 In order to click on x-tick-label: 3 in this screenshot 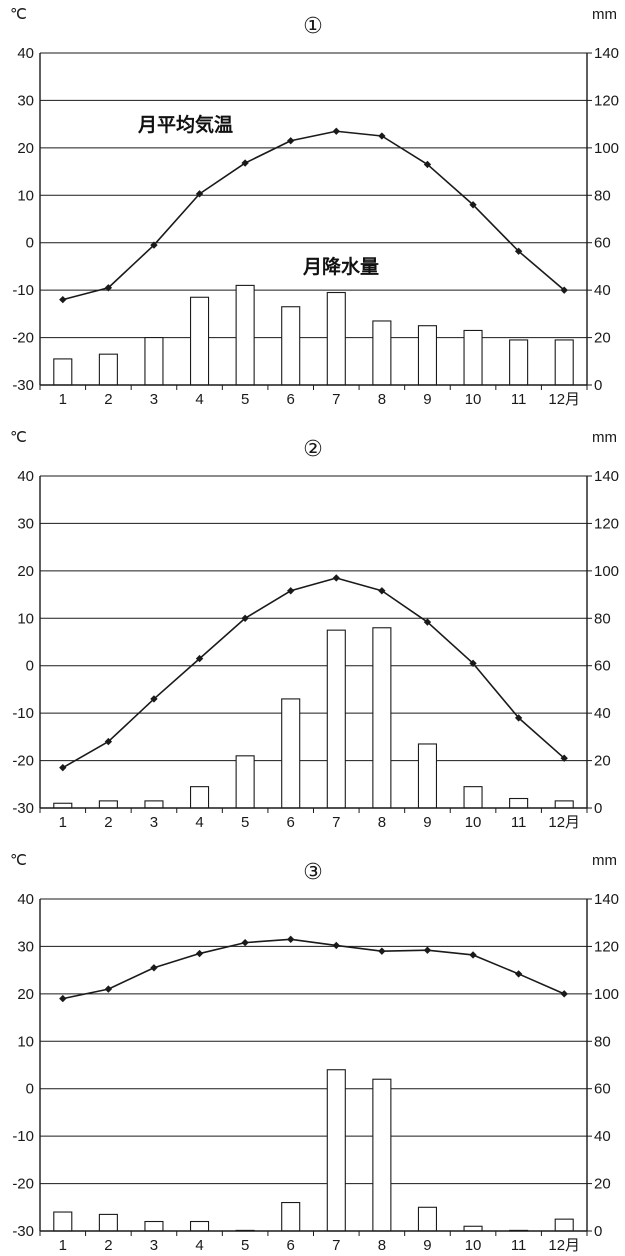, I will do `click(154, 822)`.